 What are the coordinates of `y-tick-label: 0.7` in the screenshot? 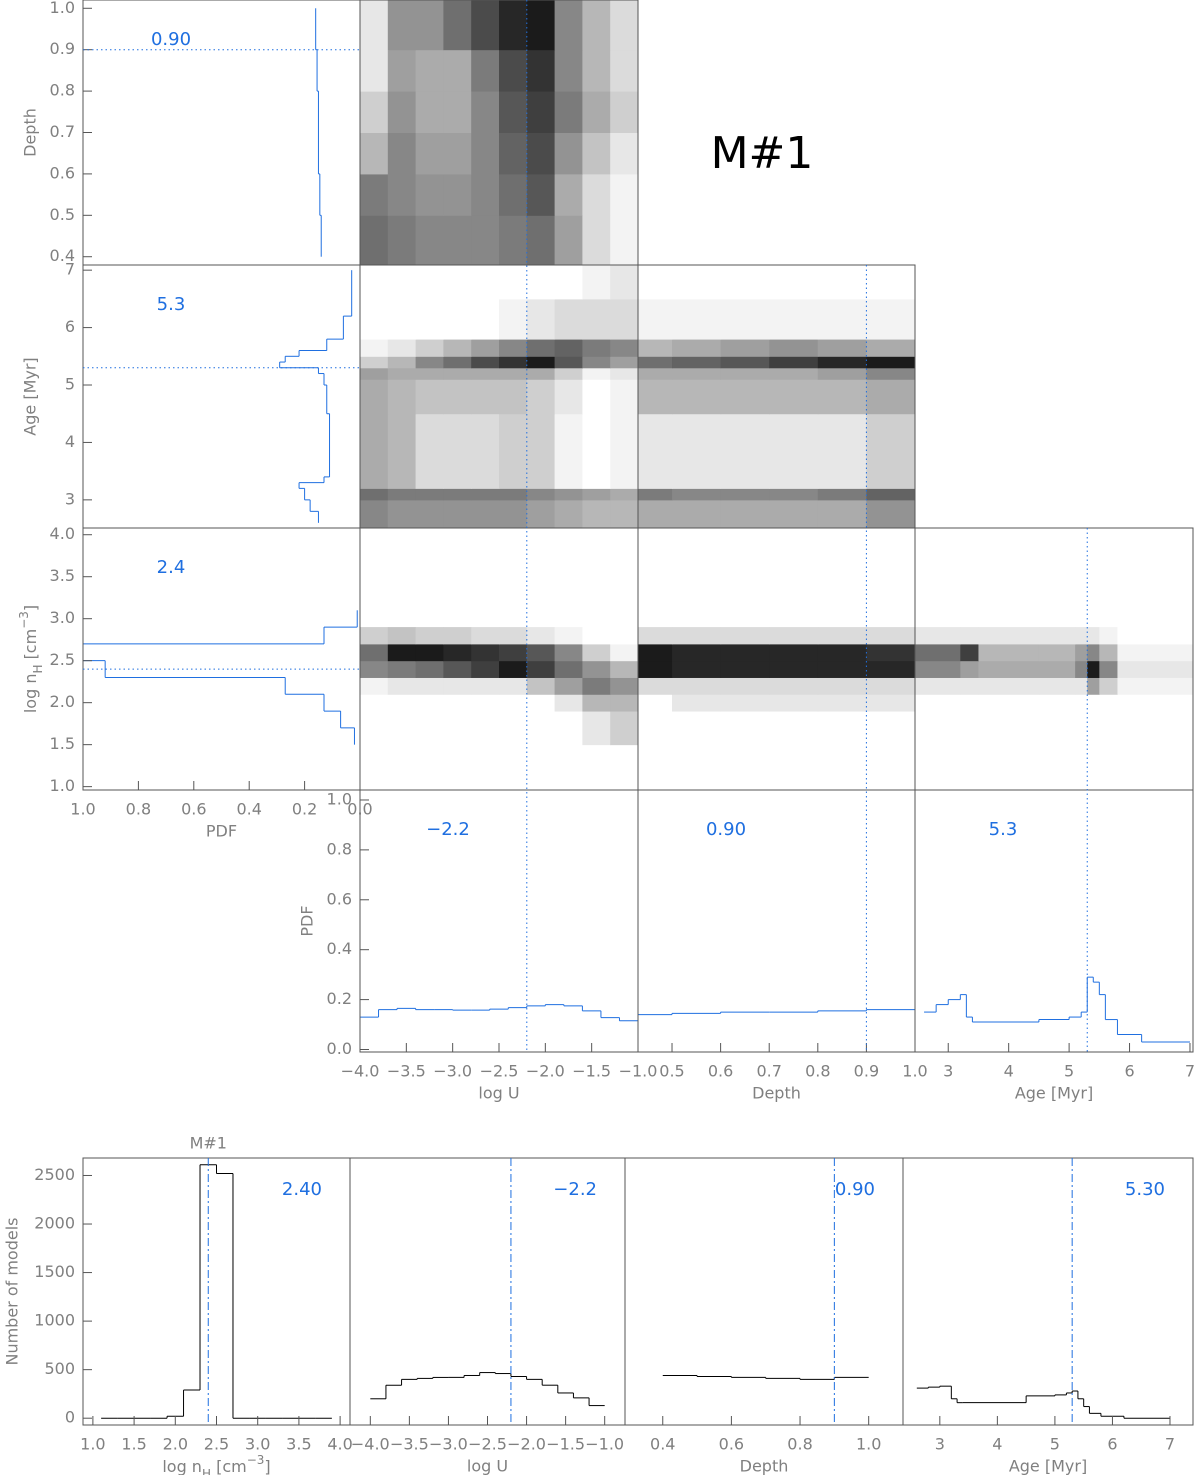 It's located at (62, 131).